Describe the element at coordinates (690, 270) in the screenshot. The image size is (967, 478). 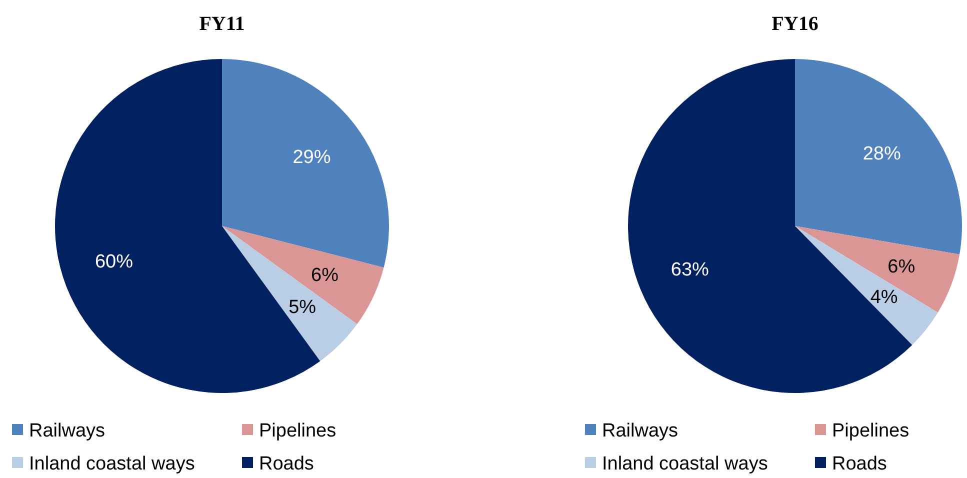
I see `data-label: 63%` at that location.